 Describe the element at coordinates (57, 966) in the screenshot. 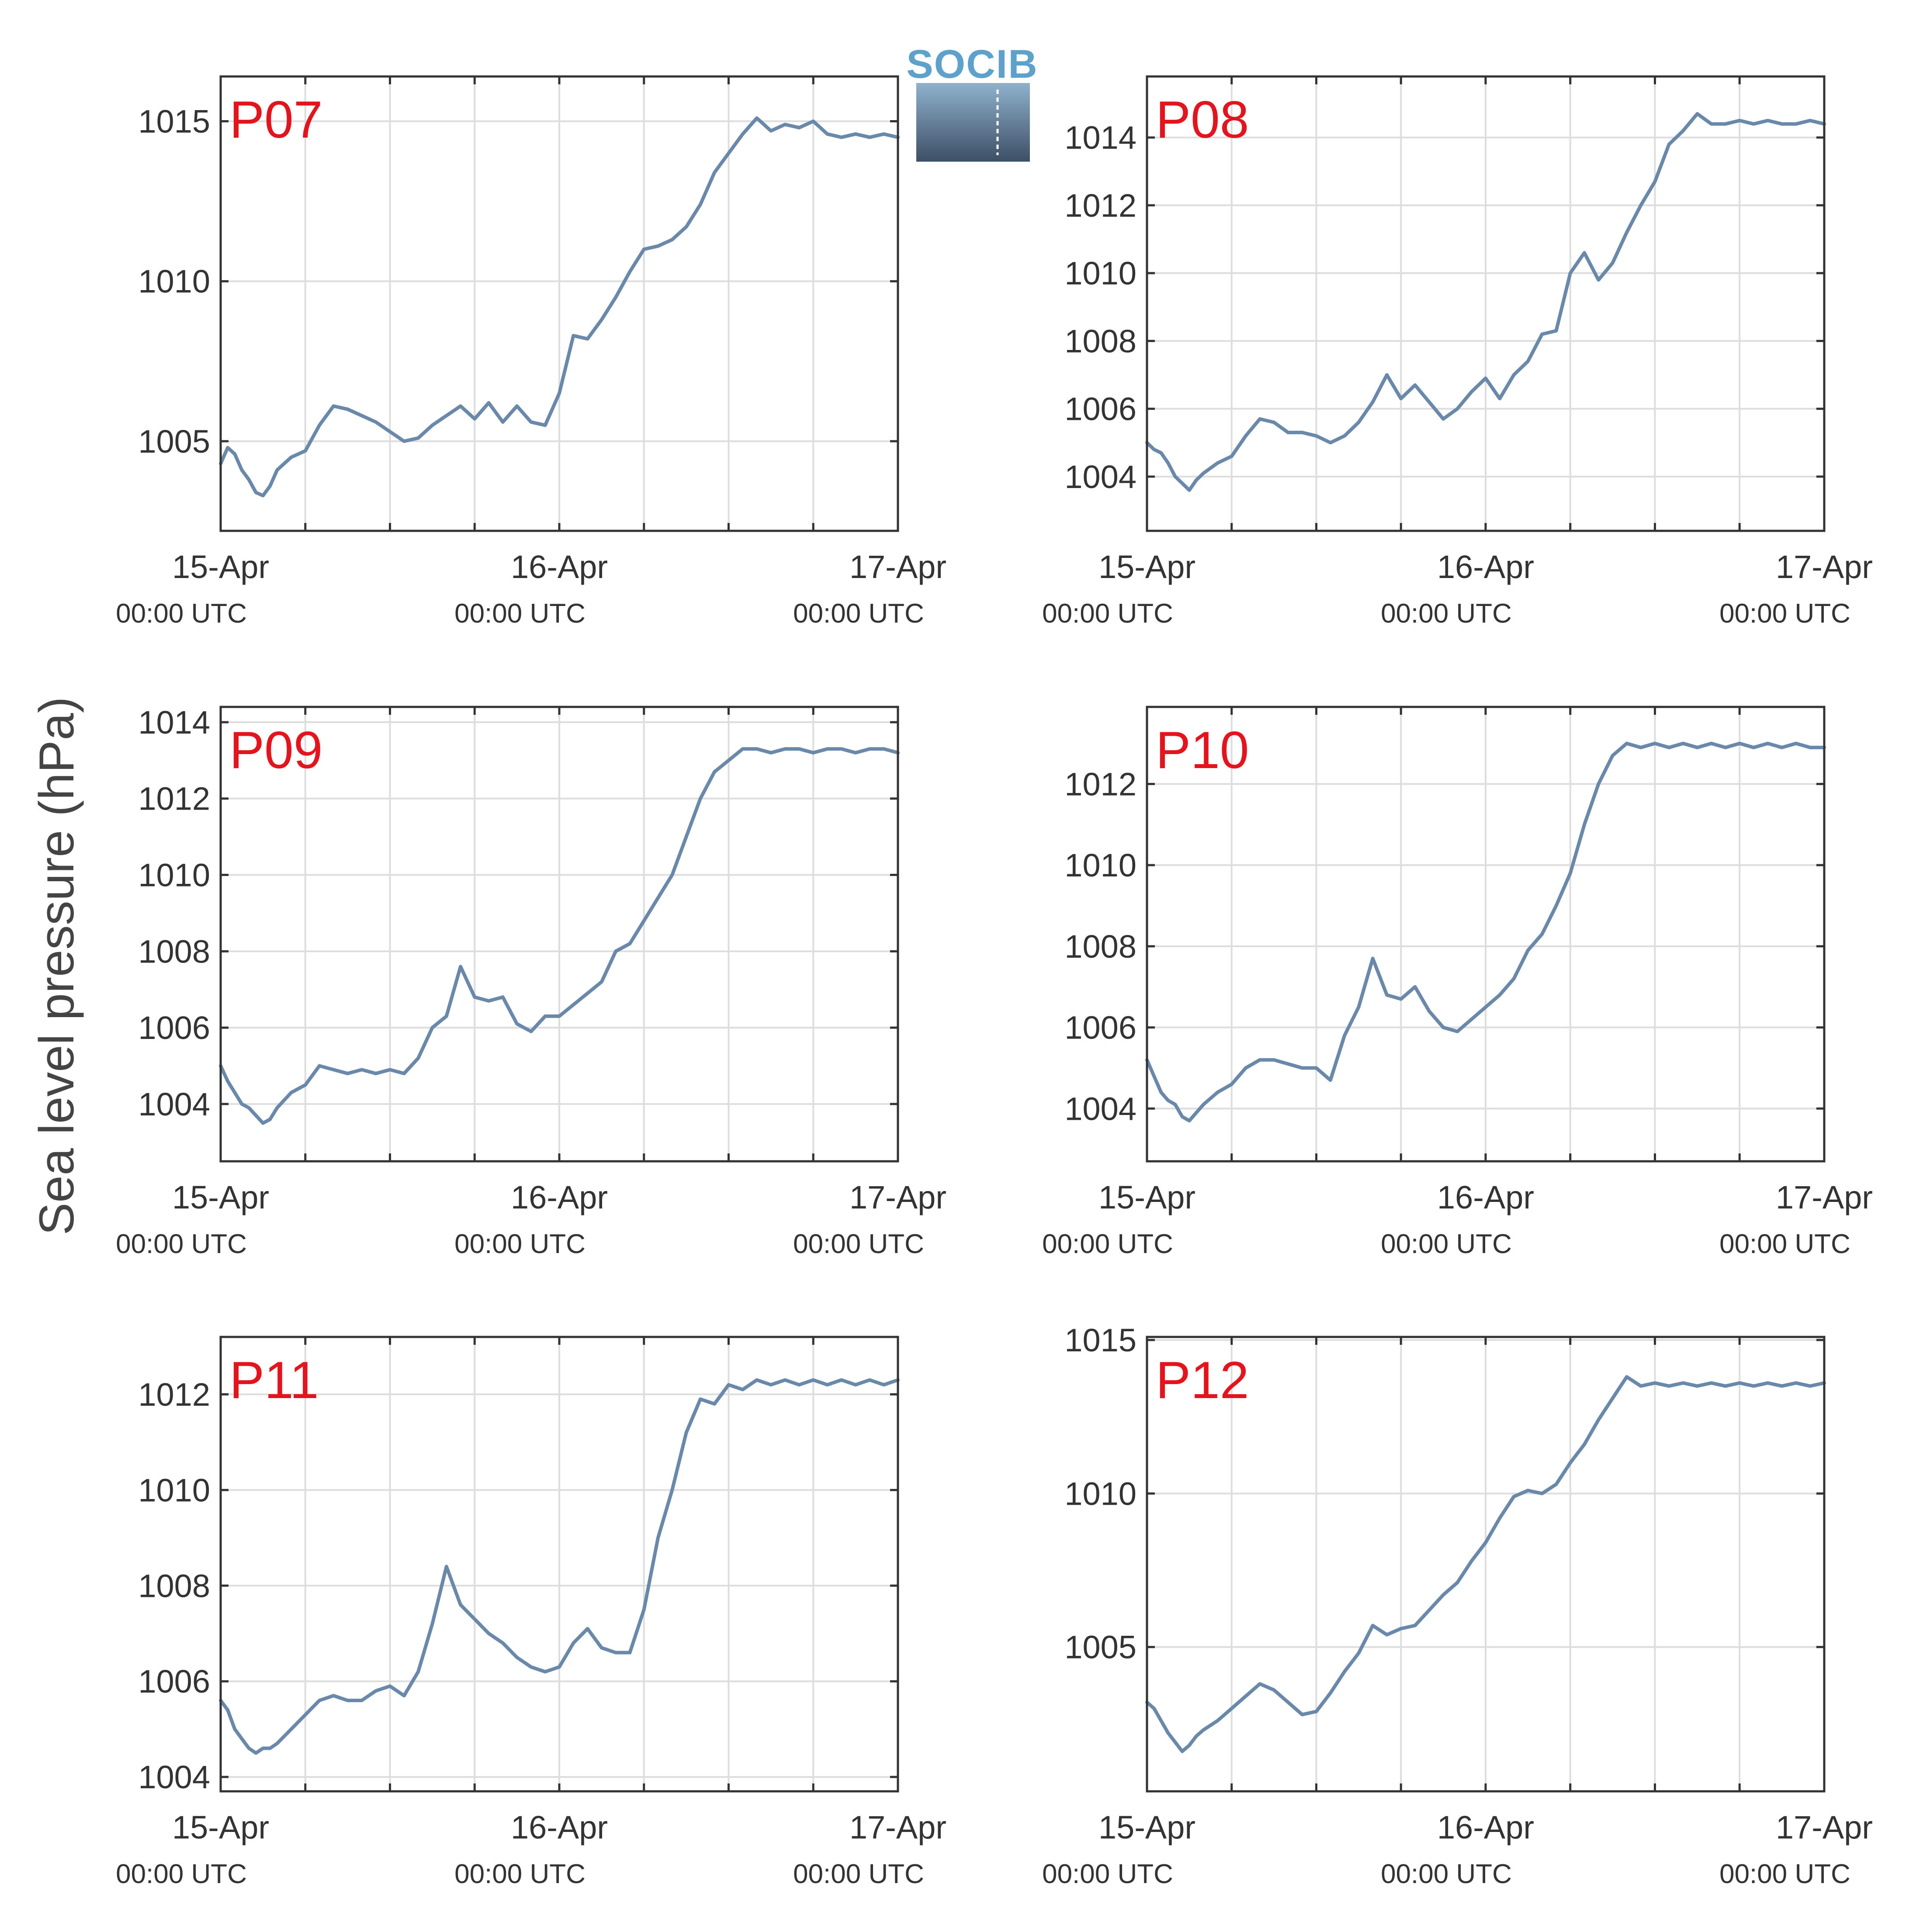

I see `y-axis-label: Sea level pressure (hPa)` at that location.